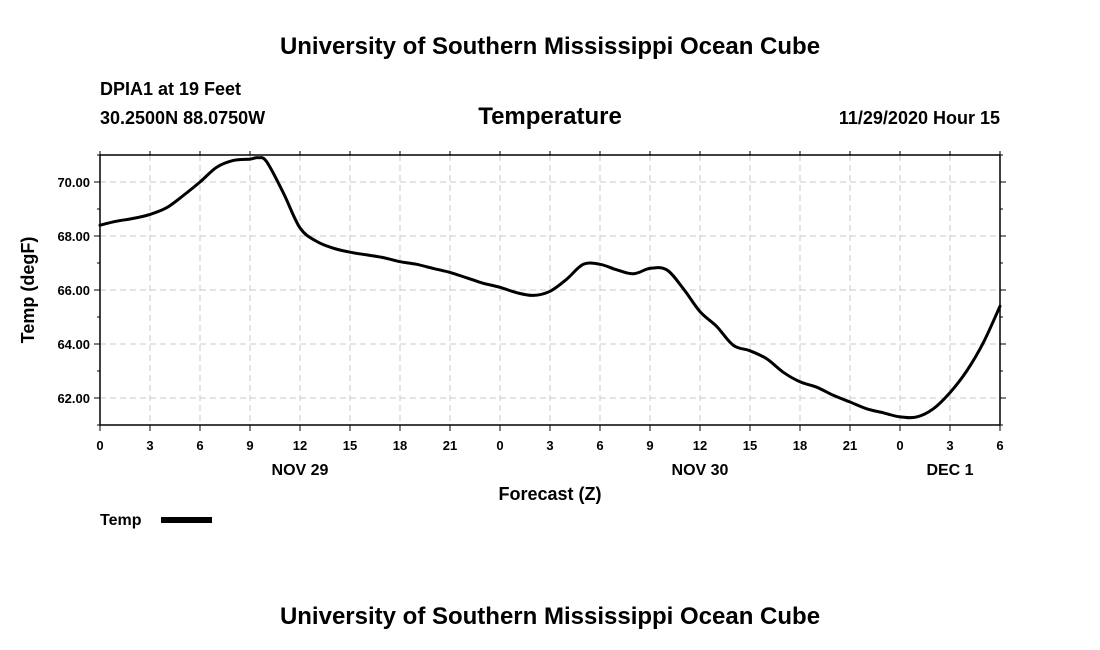 This screenshot has width=1100, height=650. I want to click on chart-title: Temperature, so click(550, 116).